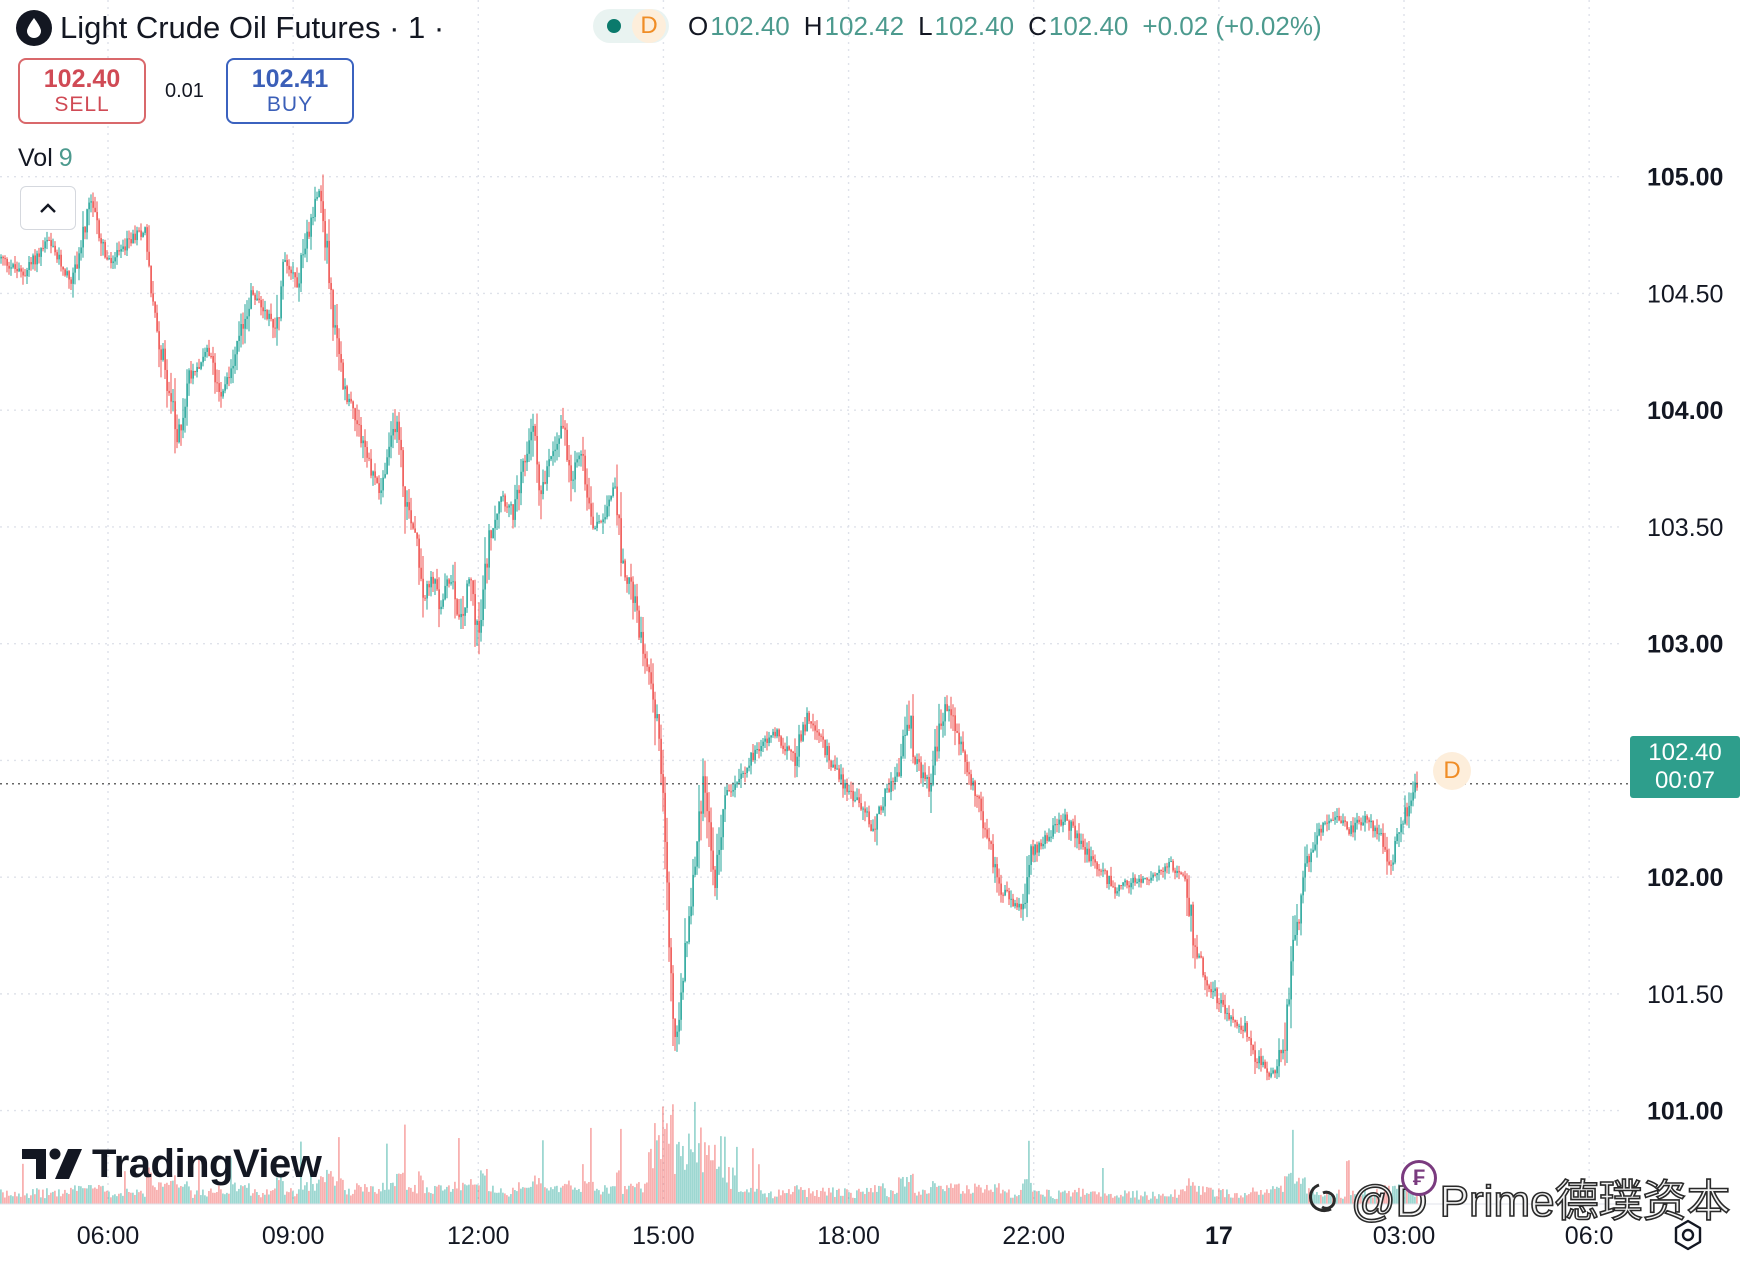  Describe the element at coordinates (290, 91) in the screenshot. I see `buy-button: 102.41 BUY` at that location.